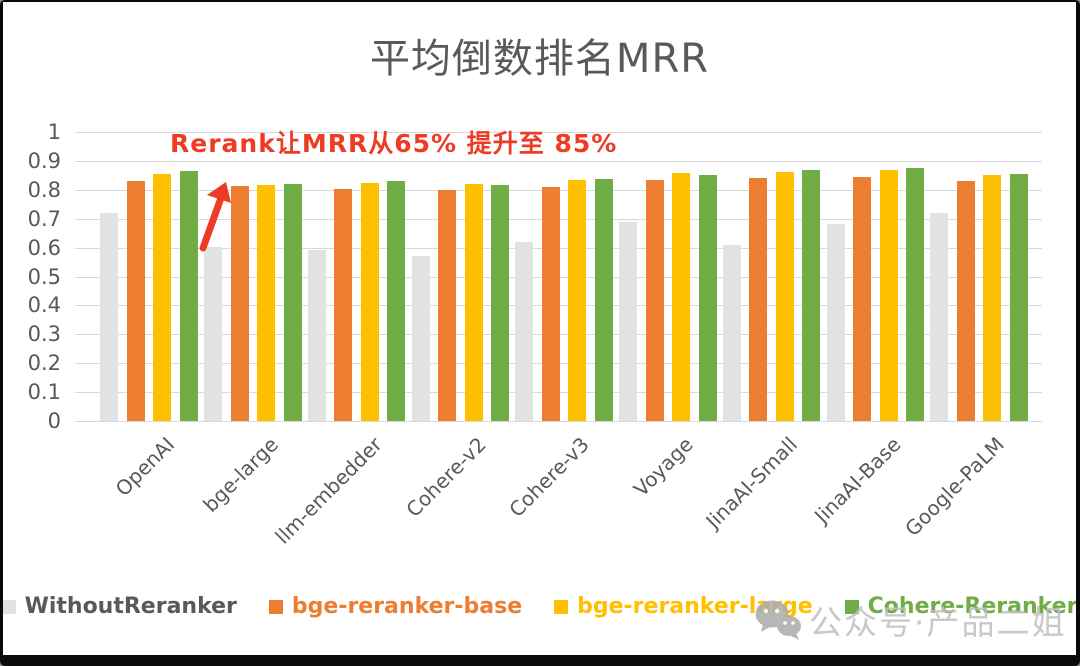  I want to click on bar-WithoutReranker-Google-PaLM, so click(939, 317).